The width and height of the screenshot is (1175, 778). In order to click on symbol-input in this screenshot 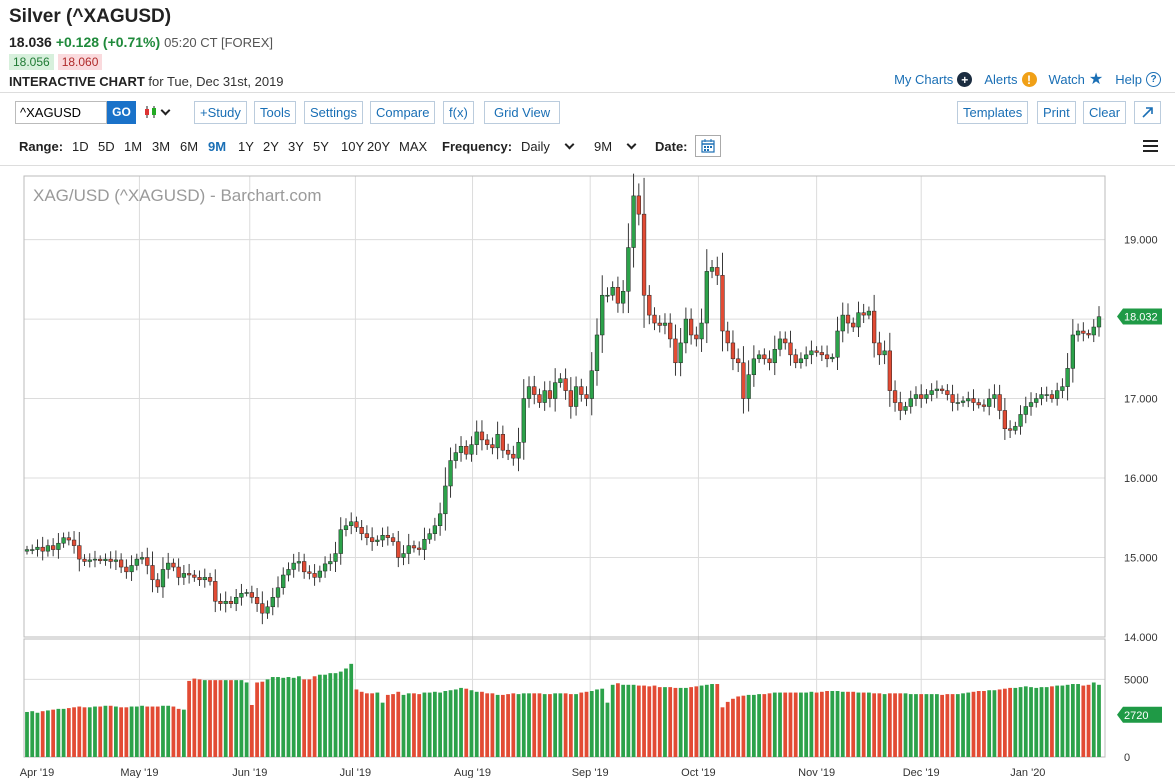, I will do `click(61, 112)`.